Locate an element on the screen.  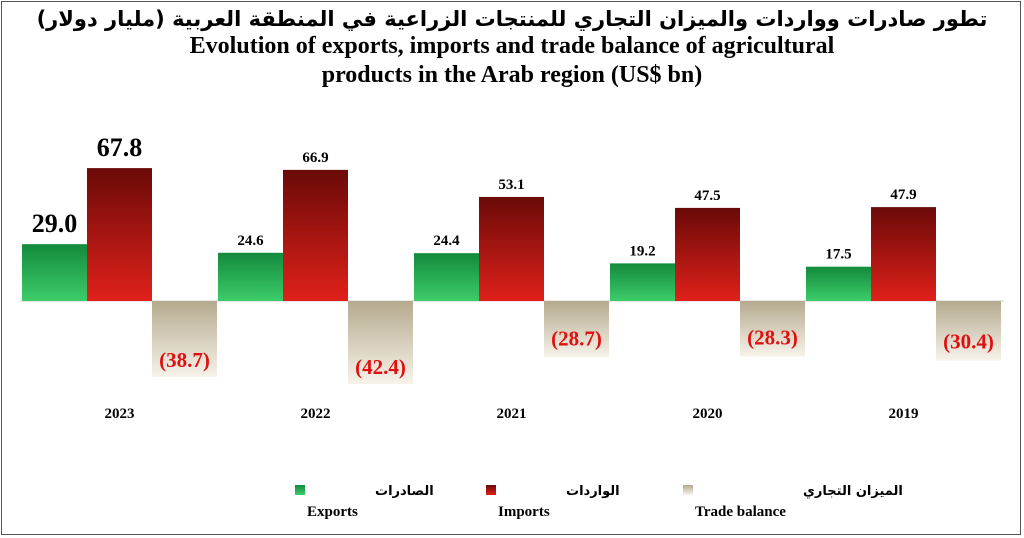
bar-trade-balance-2022 is located at coordinates (380, 343).